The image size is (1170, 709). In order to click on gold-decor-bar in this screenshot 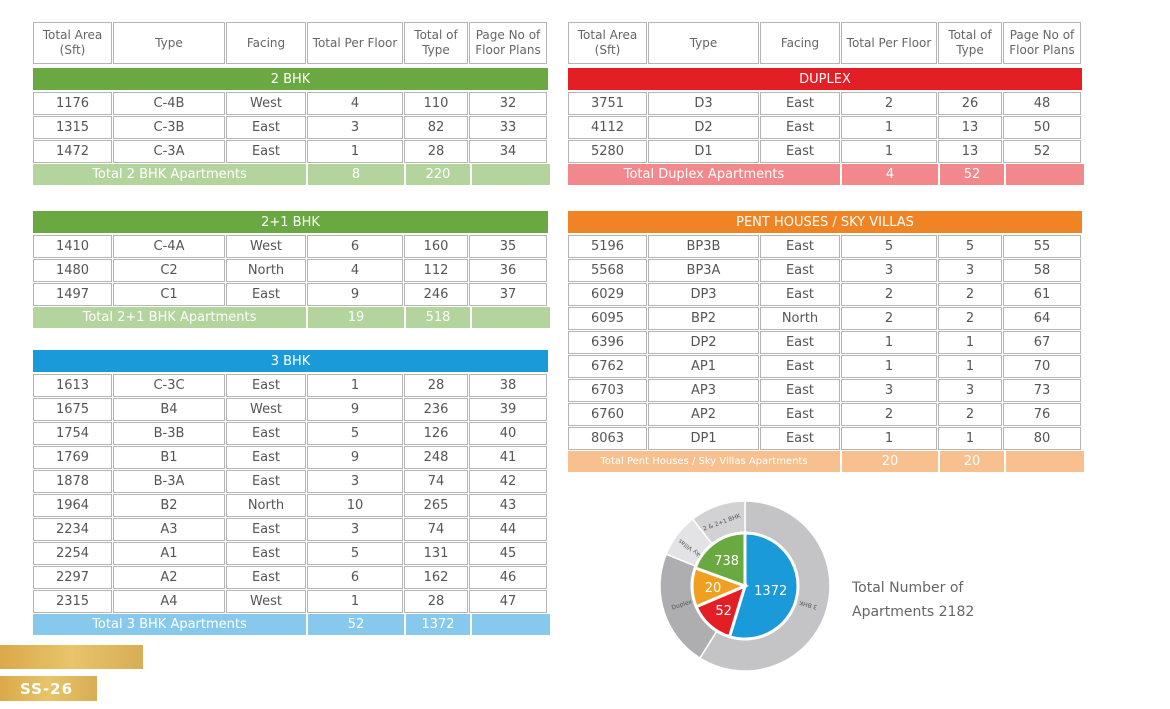, I will do `click(71, 657)`.